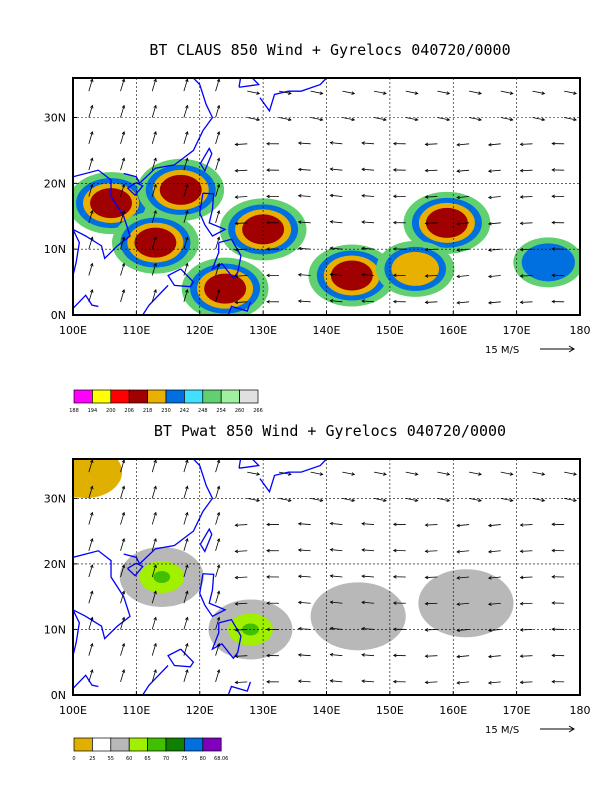 Image resolution: width=612 pixels, height=792 pixels. Describe the element at coordinates (58, 695) in the screenshot. I see `y-tick-label: 0N` at that location.